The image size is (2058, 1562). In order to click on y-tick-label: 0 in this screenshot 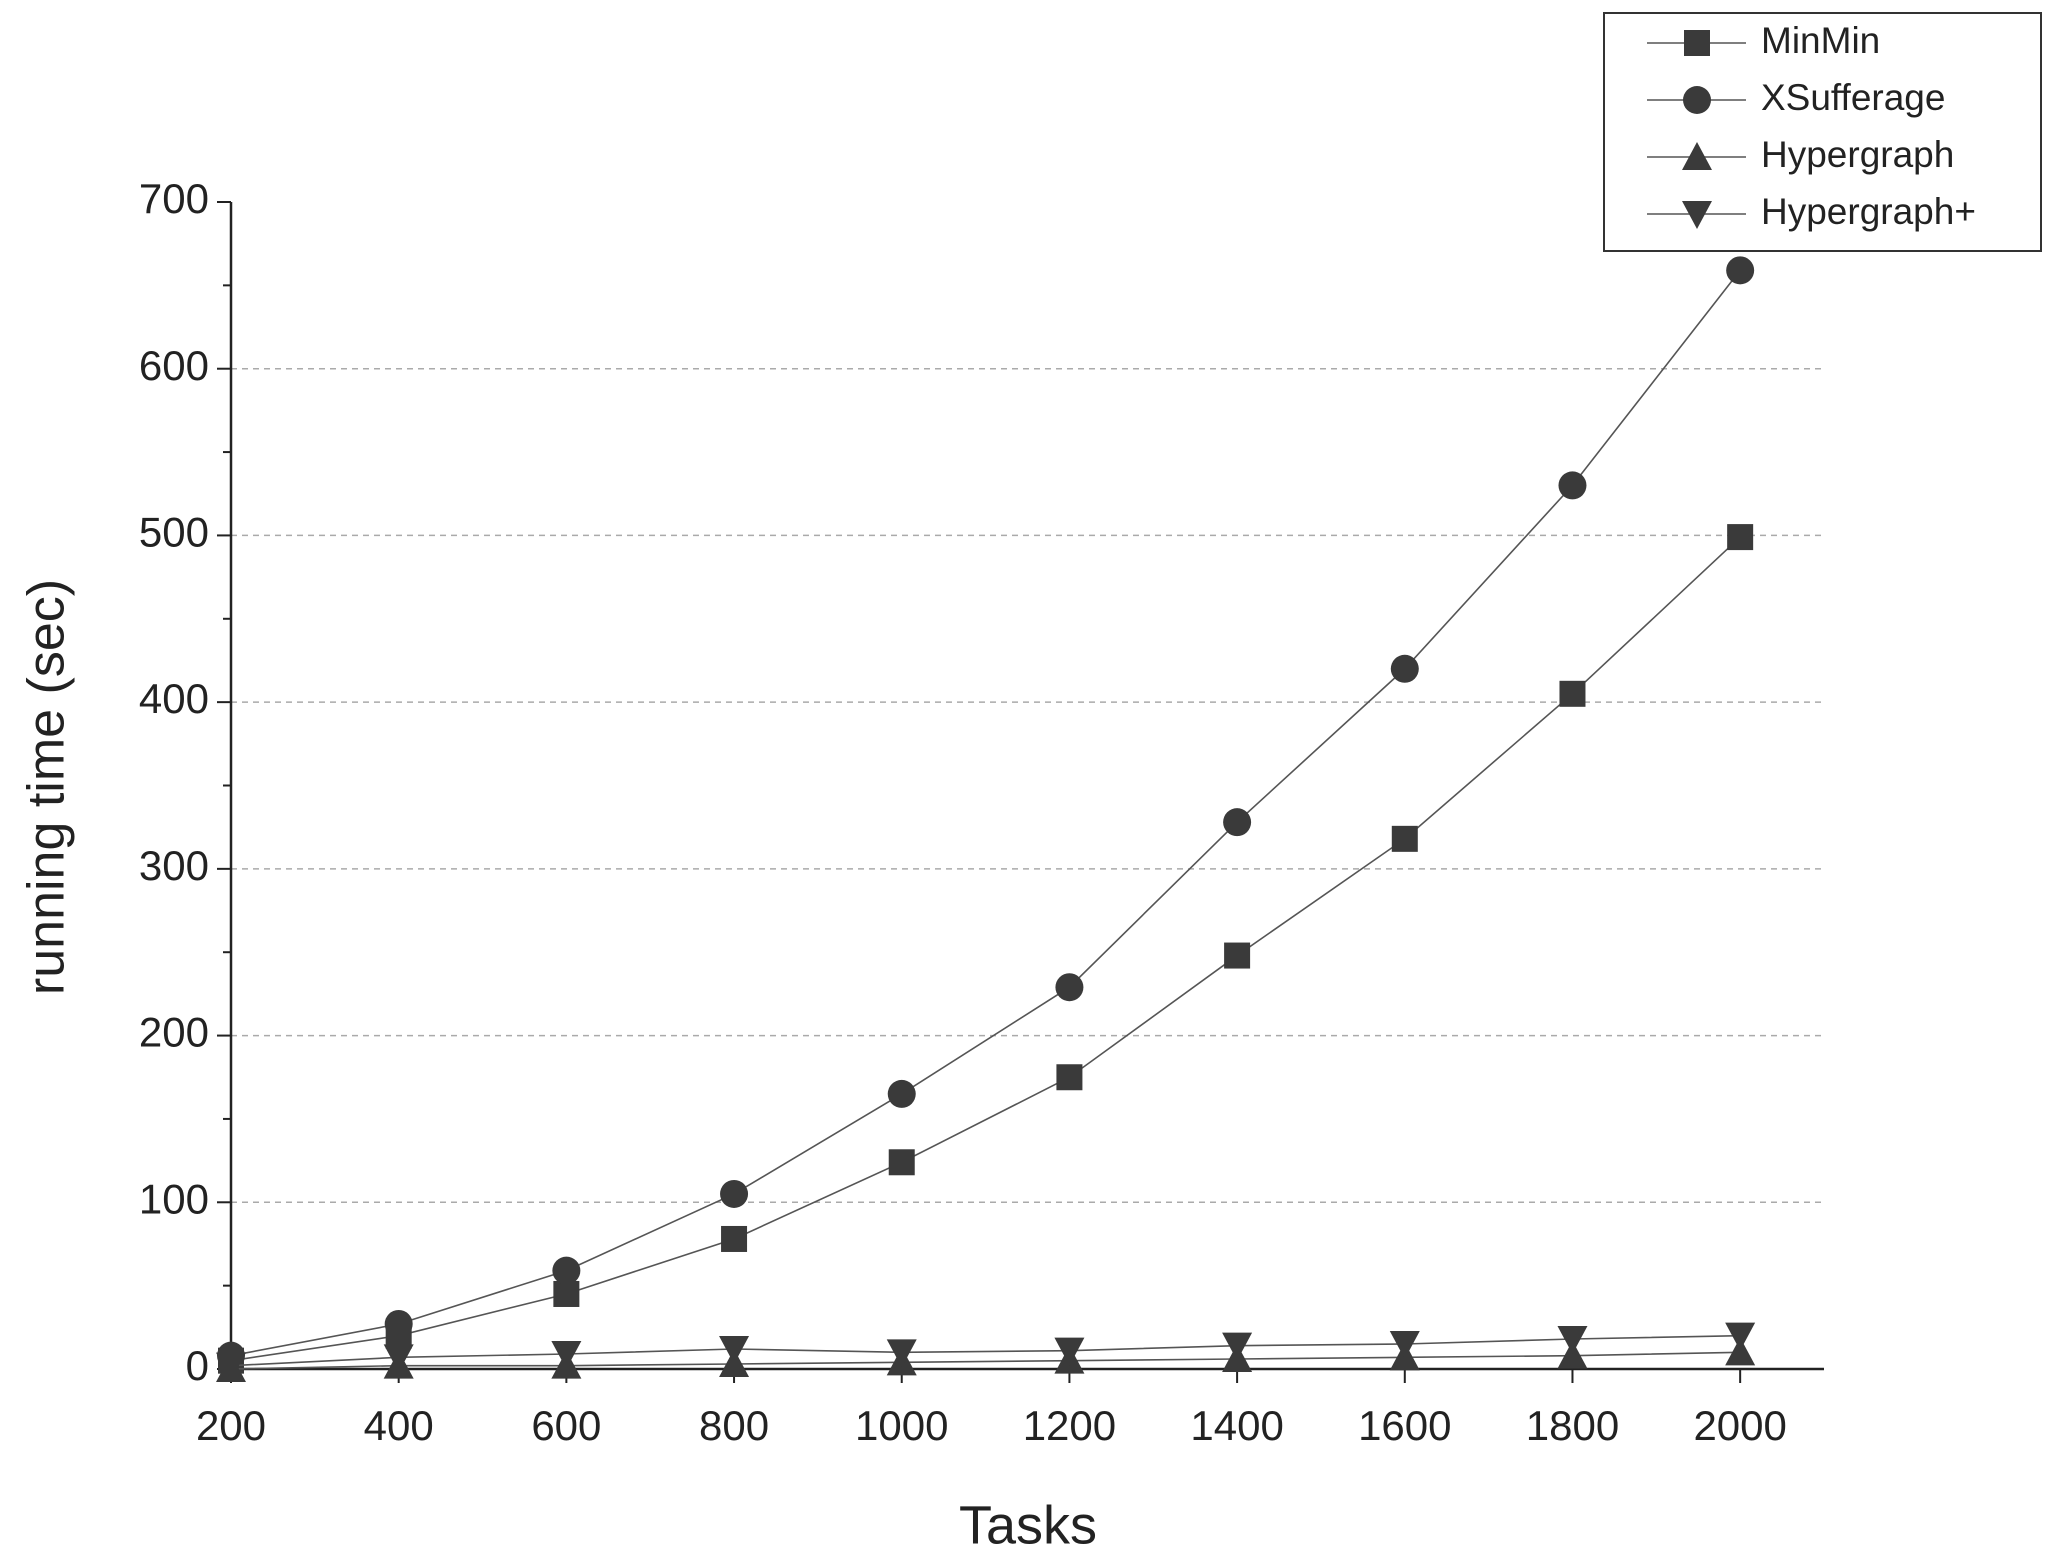, I will do `click(197, 1365)`.